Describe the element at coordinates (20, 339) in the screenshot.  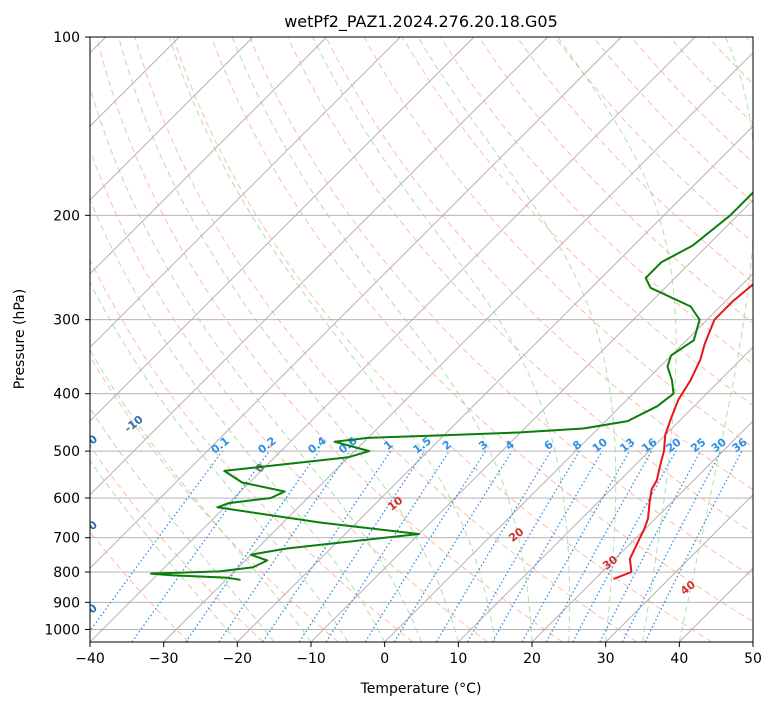
I see `y-axis-label: Pressure (hPa)` at that location.